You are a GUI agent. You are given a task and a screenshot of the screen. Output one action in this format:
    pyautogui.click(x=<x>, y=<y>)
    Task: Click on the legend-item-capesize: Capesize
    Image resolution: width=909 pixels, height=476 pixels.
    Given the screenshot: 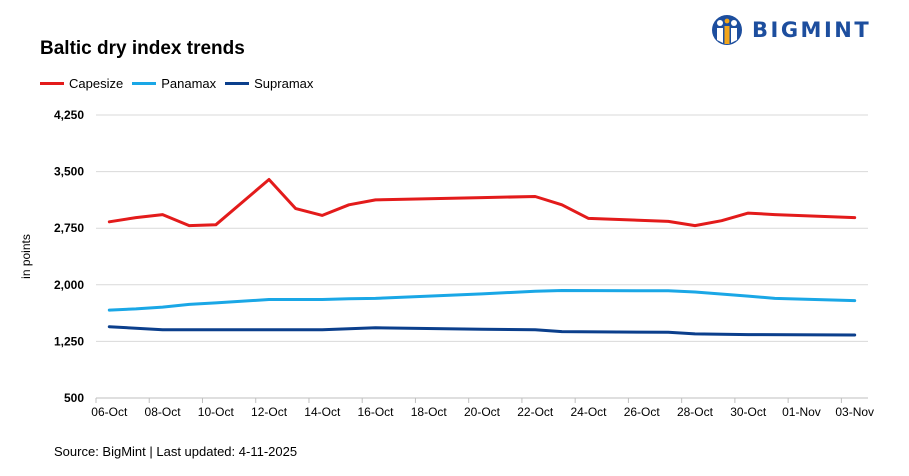 What is the action you would take?
    pyautogui.click(x=81, y=83)
    